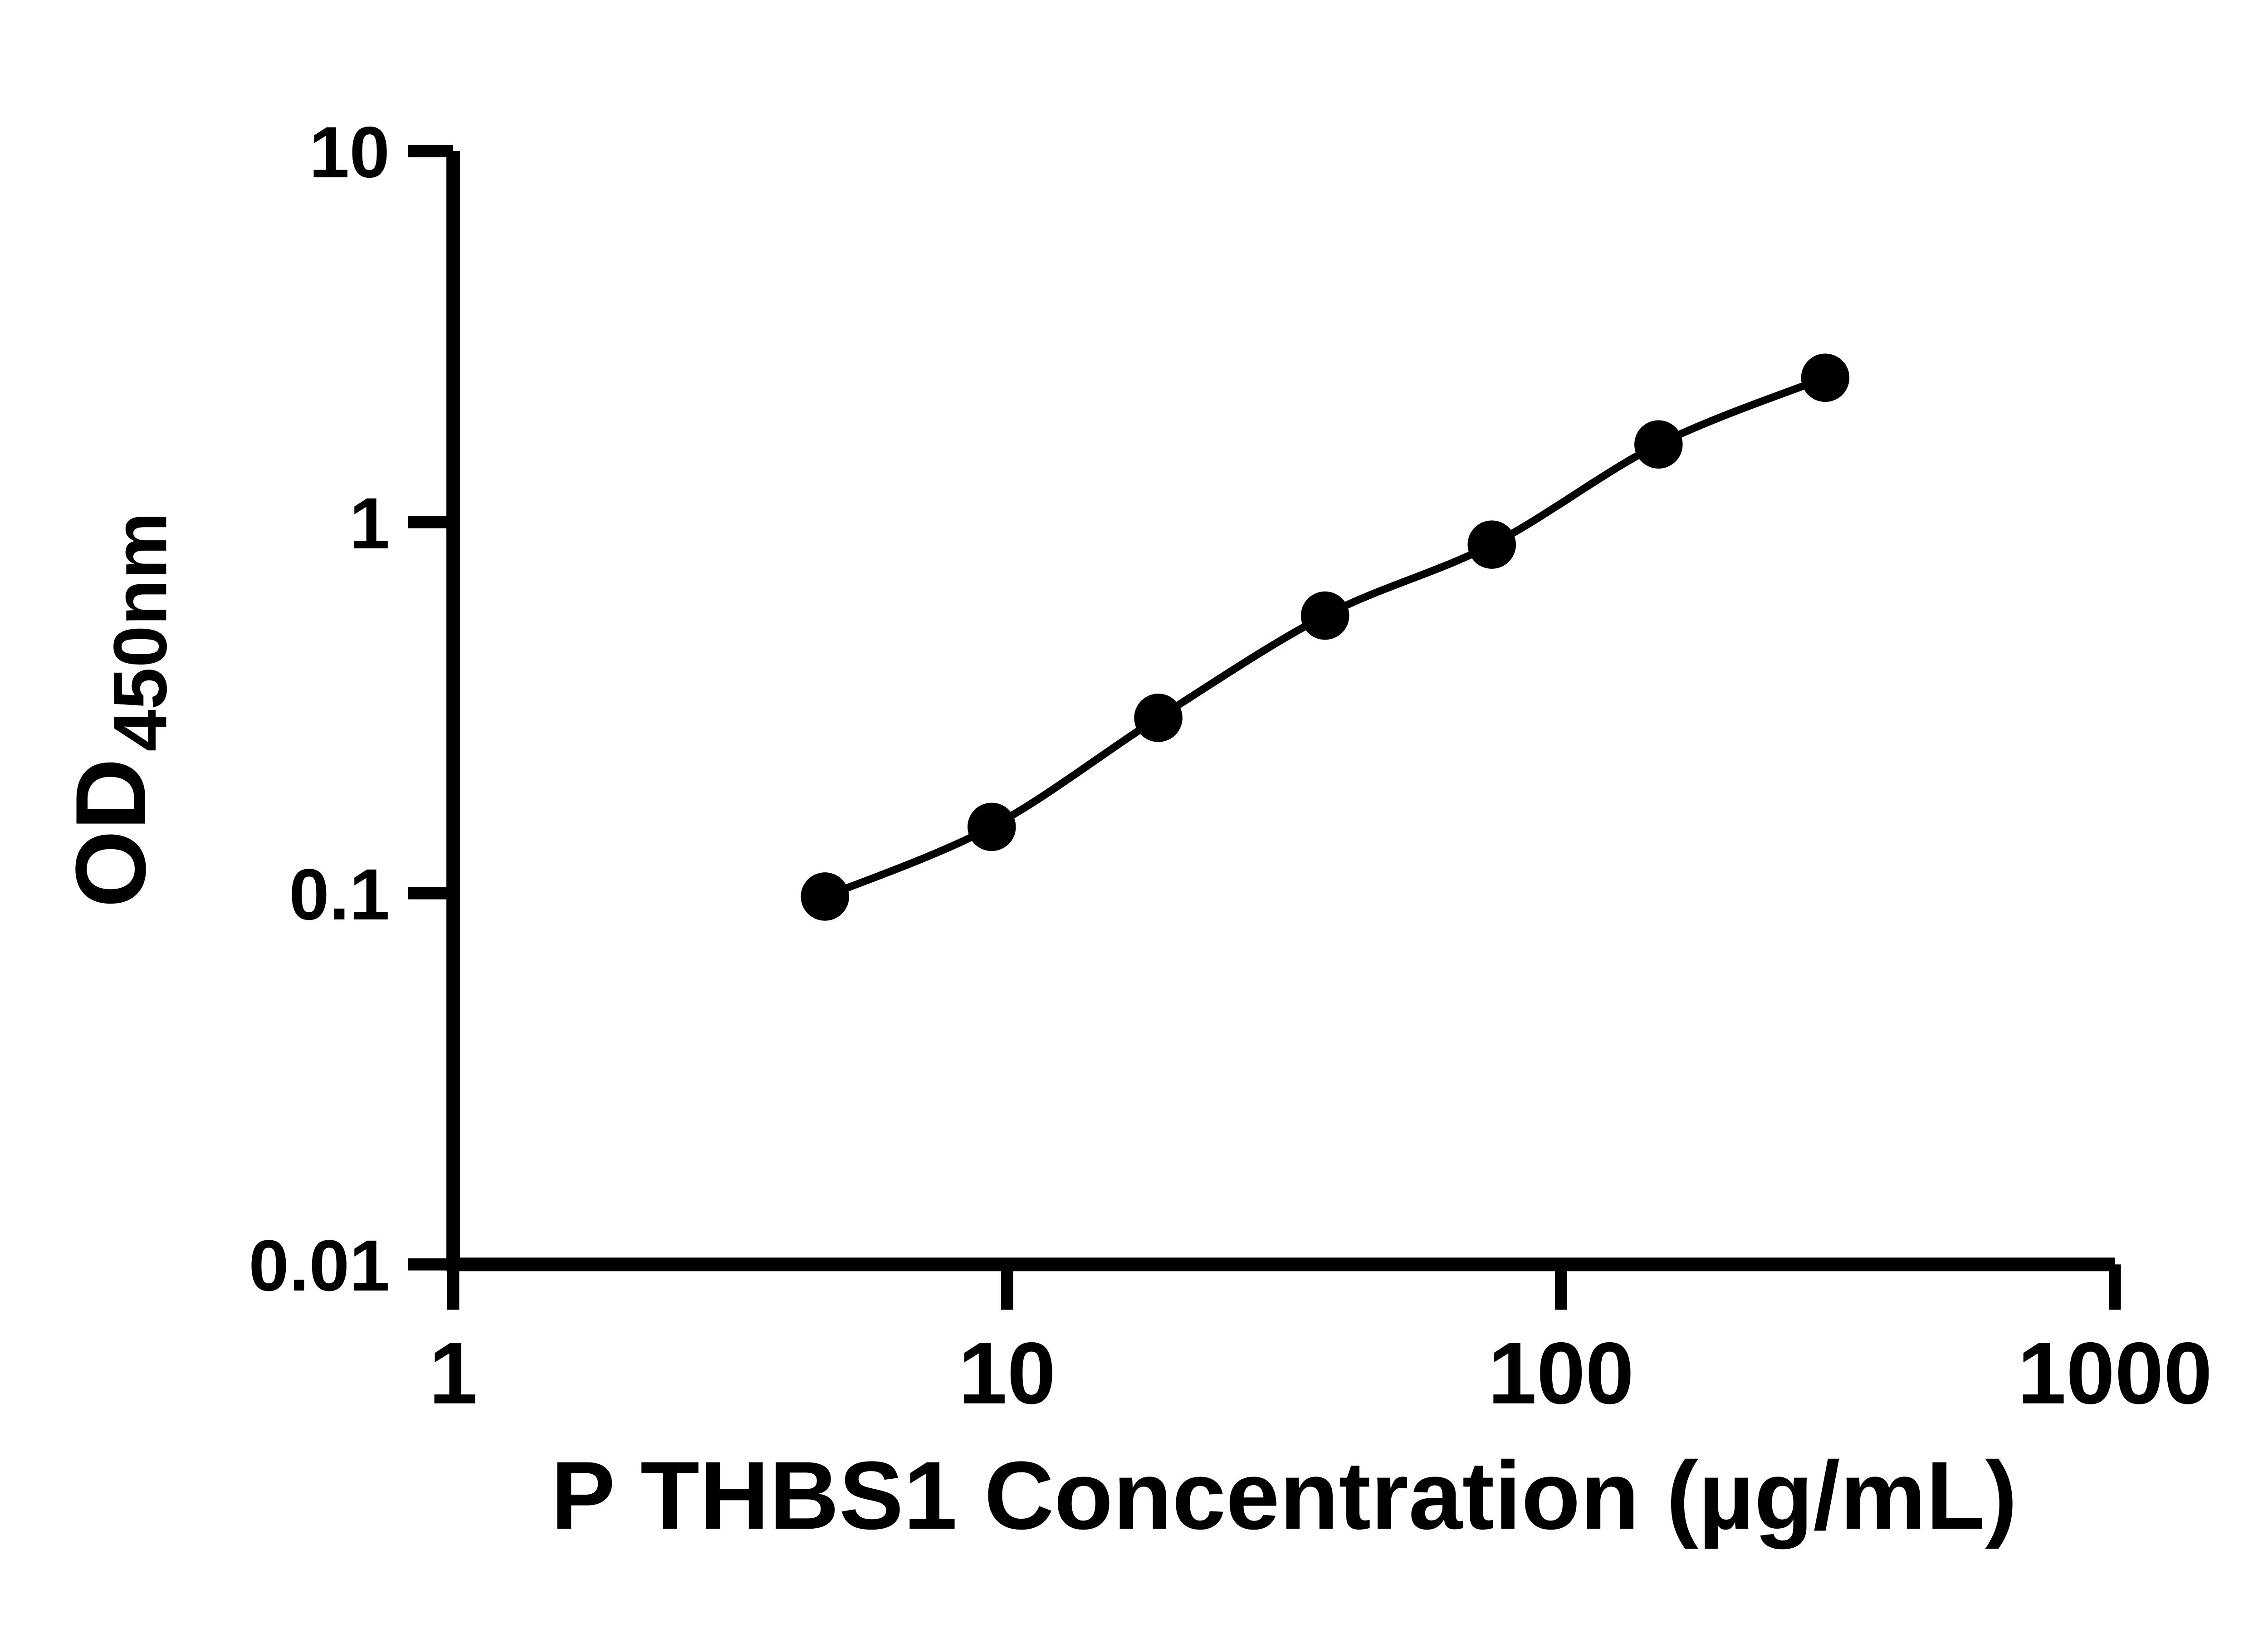 The height and width of the screenshot is (1633, 2268). What do you see at coordinates (1561, 1373) in the screenshot?
I see `x-axis-tick-label: 100` at bounding box center [1561, 1373].